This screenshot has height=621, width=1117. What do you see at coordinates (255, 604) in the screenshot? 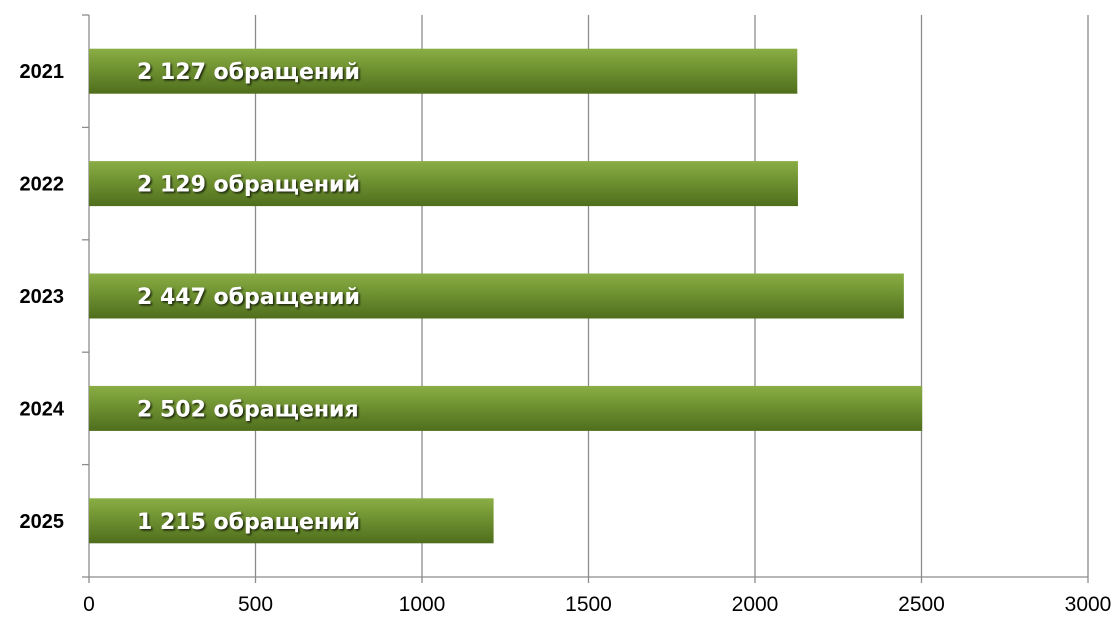
I see `x-tick-label-500: 500` at bounding box center [255, 604].